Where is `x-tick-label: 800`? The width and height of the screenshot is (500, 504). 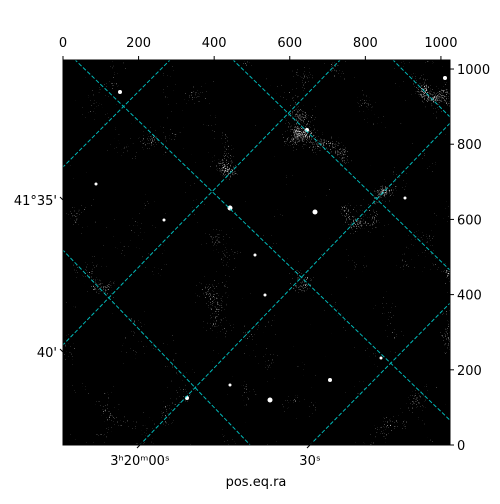
x-tick-label: 800 is located at coordinates (365, 43).